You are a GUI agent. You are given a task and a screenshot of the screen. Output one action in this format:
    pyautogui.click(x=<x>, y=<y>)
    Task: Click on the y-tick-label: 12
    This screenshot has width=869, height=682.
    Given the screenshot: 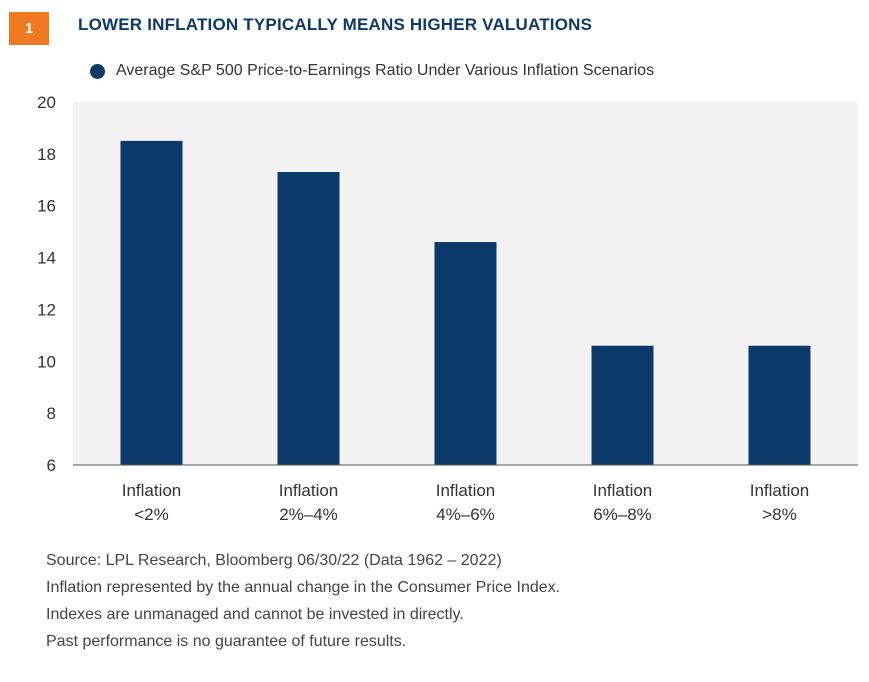 What is the action you would take?
    pyautogui.click(x=46, y=309)
    